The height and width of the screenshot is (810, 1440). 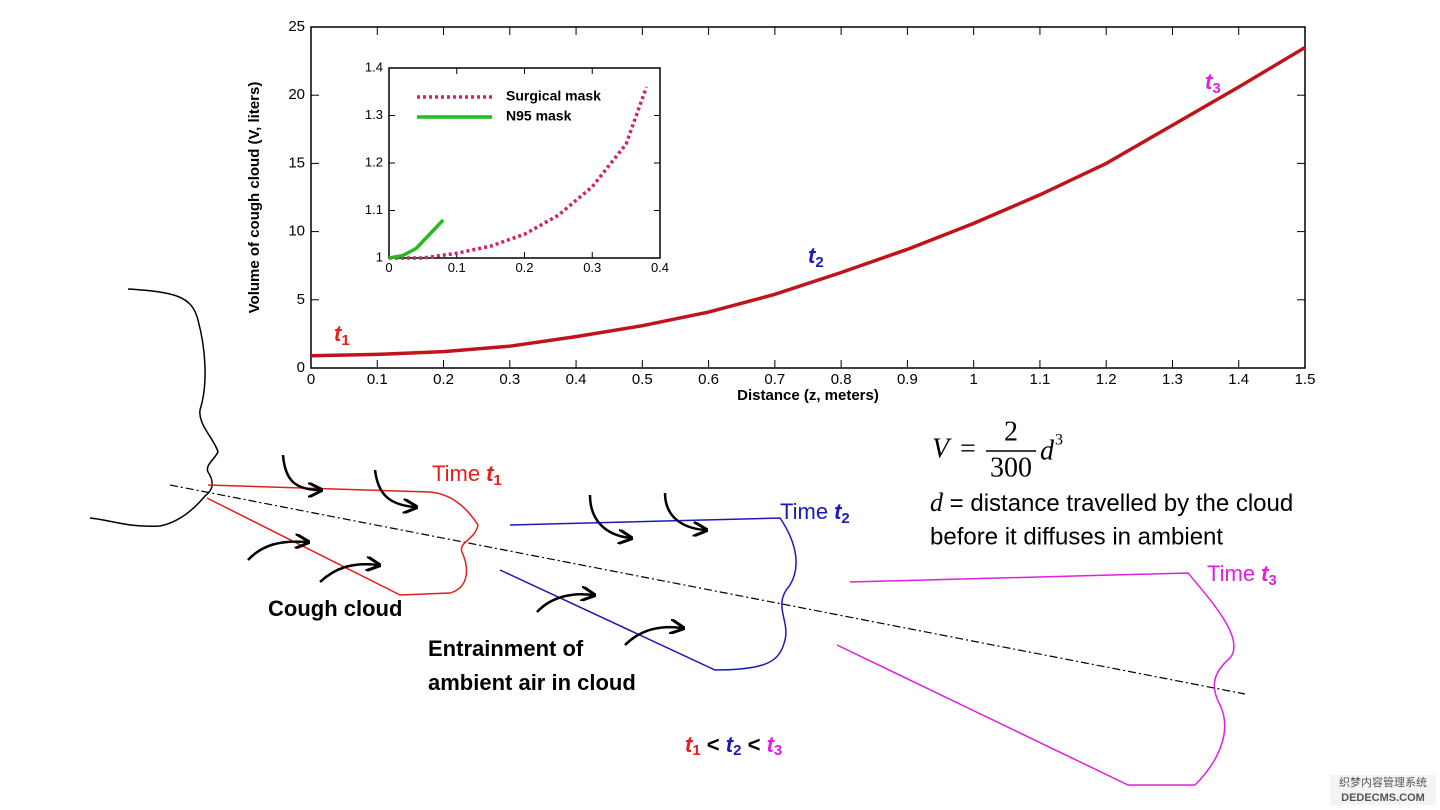 What do you see at coordinates (154, 408) in the screenshot?
I see `face-outline` at bounding box center [154, 408].